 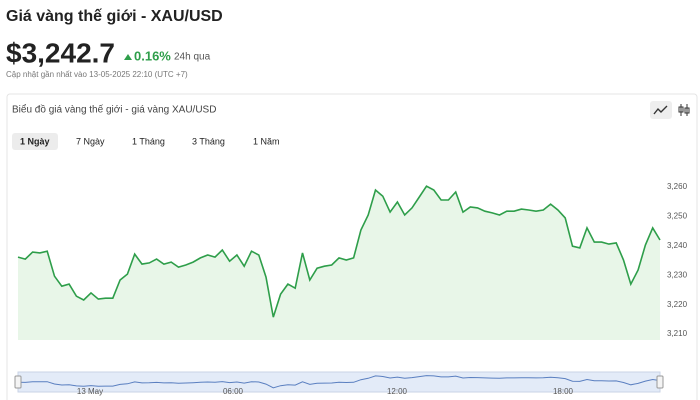 What do you see at coordinates (677, 333) in the screenshot?
I see `y-tick-label: 3,210` at bounding box center [677, 333].